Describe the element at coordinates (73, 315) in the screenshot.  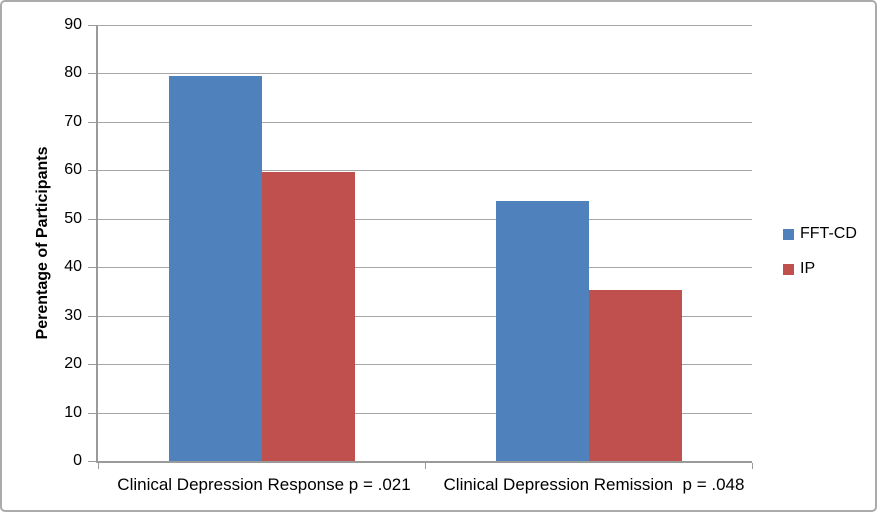
I see `y-tick-label-30: 30` at that location.